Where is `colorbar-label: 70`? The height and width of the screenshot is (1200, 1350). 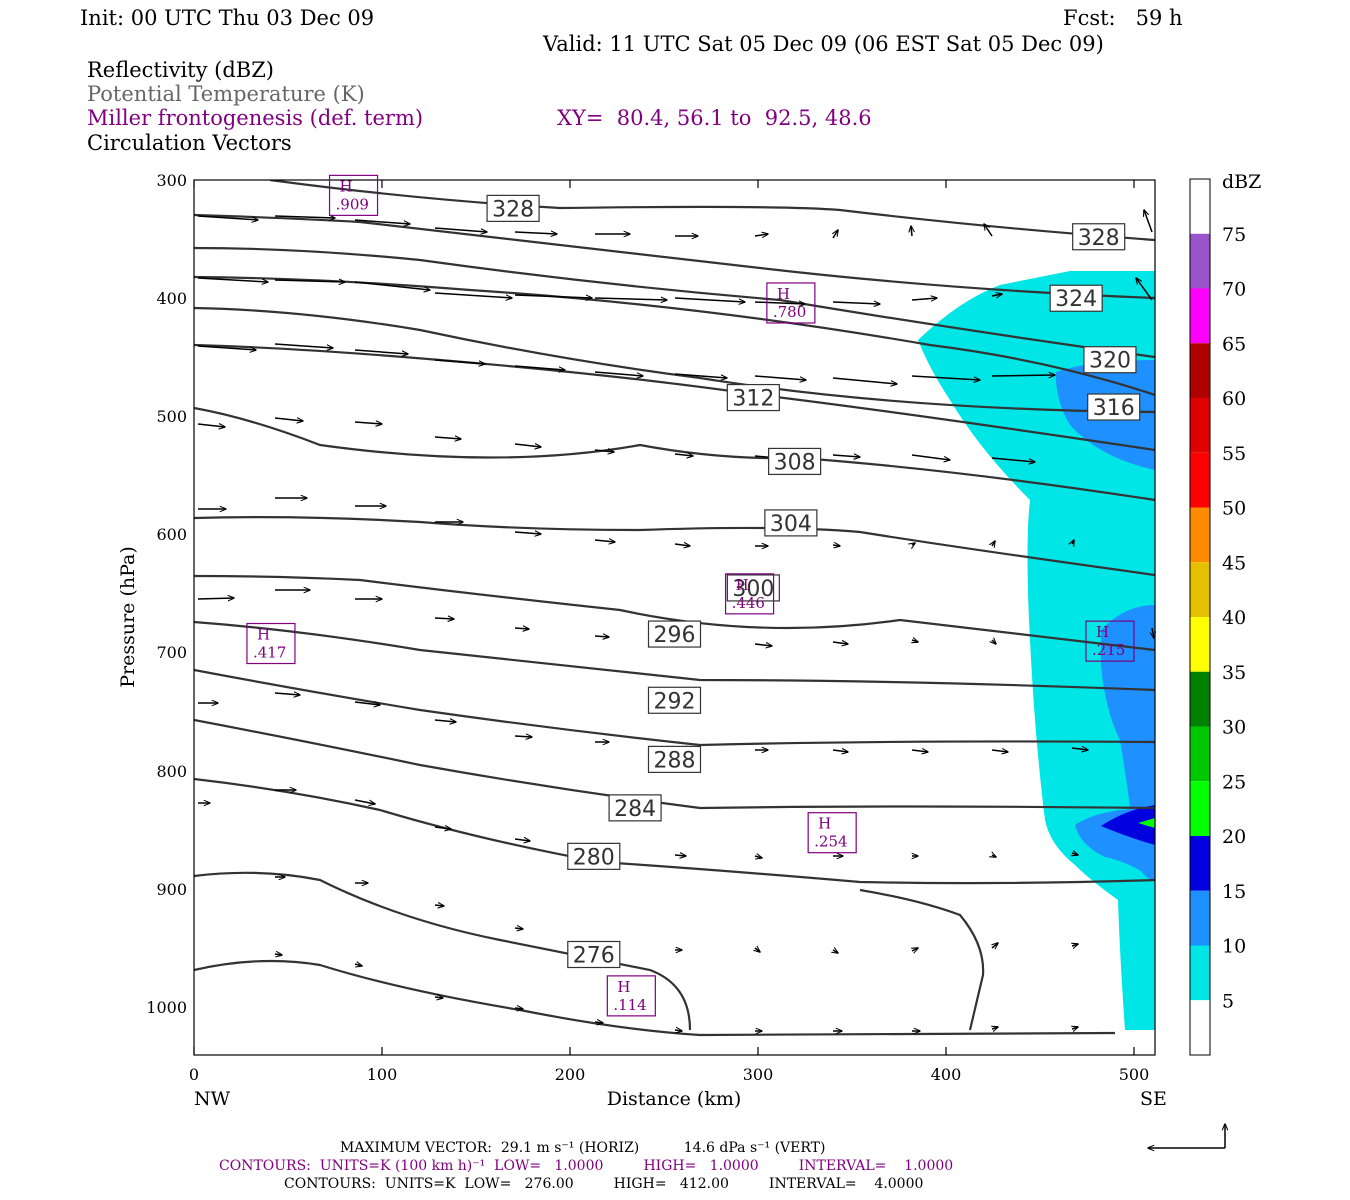
colorbar-label: 70 is located at coordinates (1234, 290).